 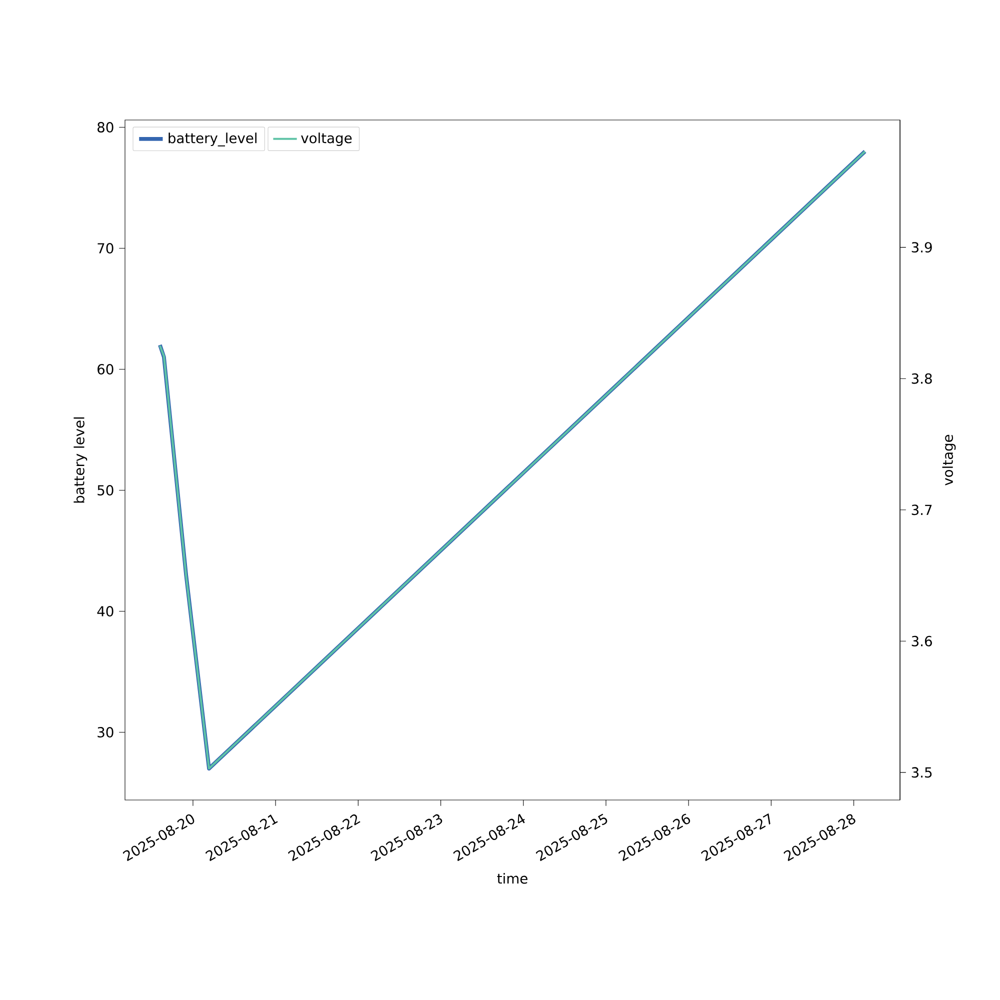 I want to click on y2-axis-title: voltage, so click(x=949, y=460).